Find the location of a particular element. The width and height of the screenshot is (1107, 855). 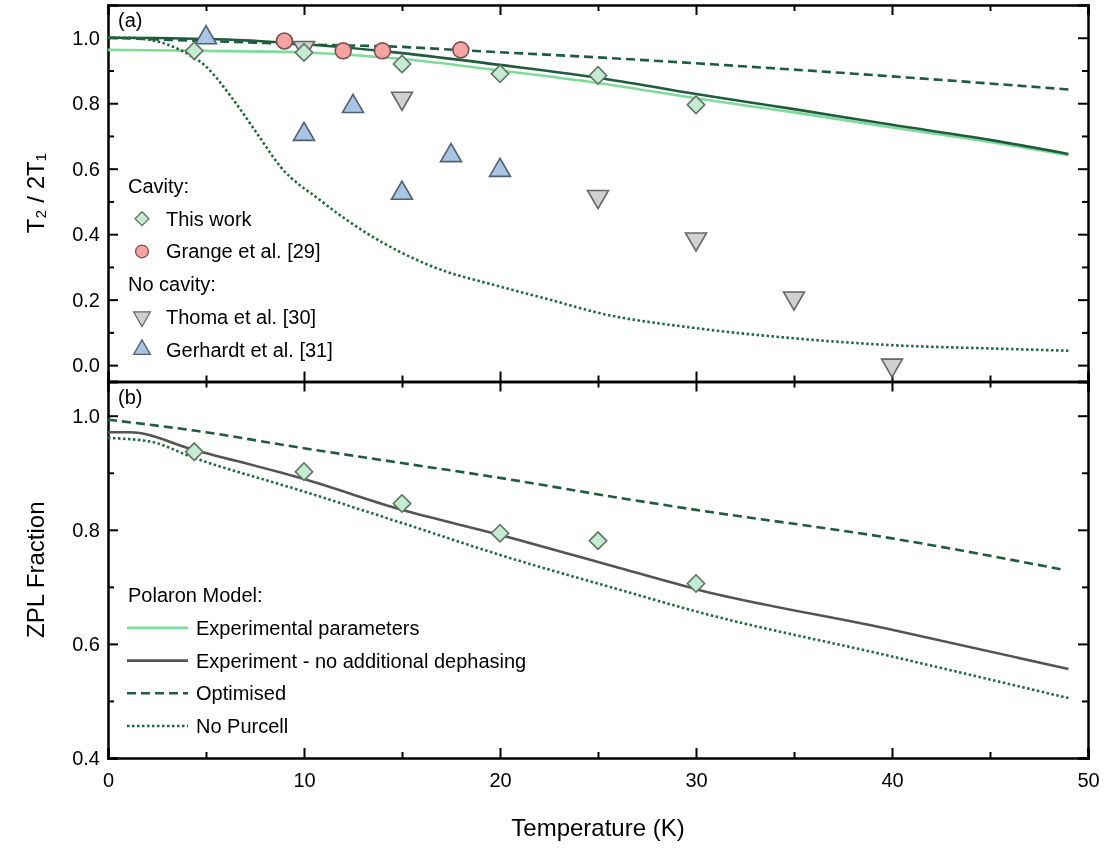

legend-title: Cavity: is located at coordinates (159, 186).